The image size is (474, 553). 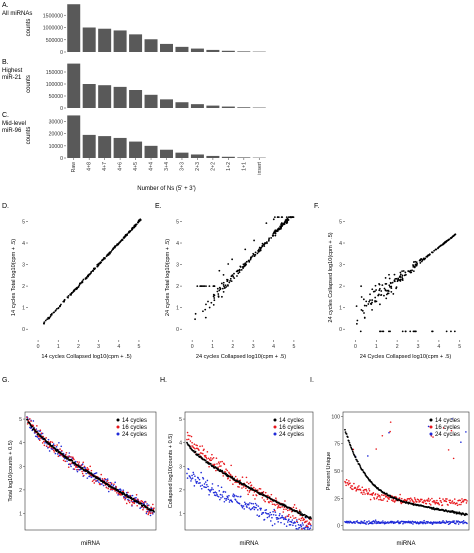 I want to click on bar-3+4, so click(x=166, y=153).